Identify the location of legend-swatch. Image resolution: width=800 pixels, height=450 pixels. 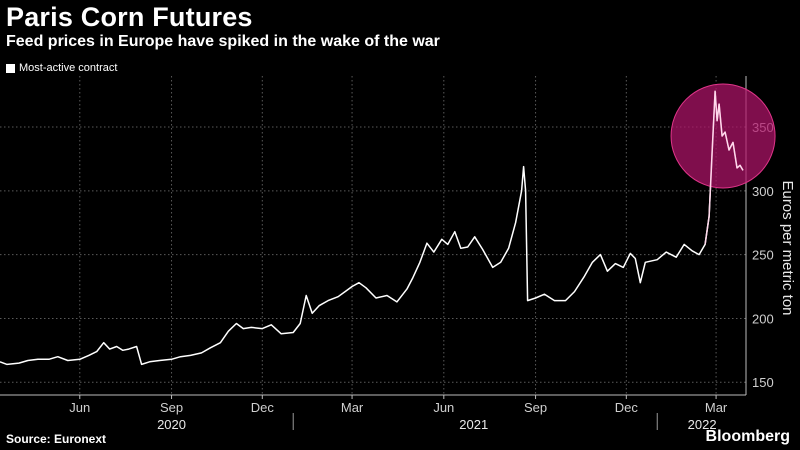
(10, 68).